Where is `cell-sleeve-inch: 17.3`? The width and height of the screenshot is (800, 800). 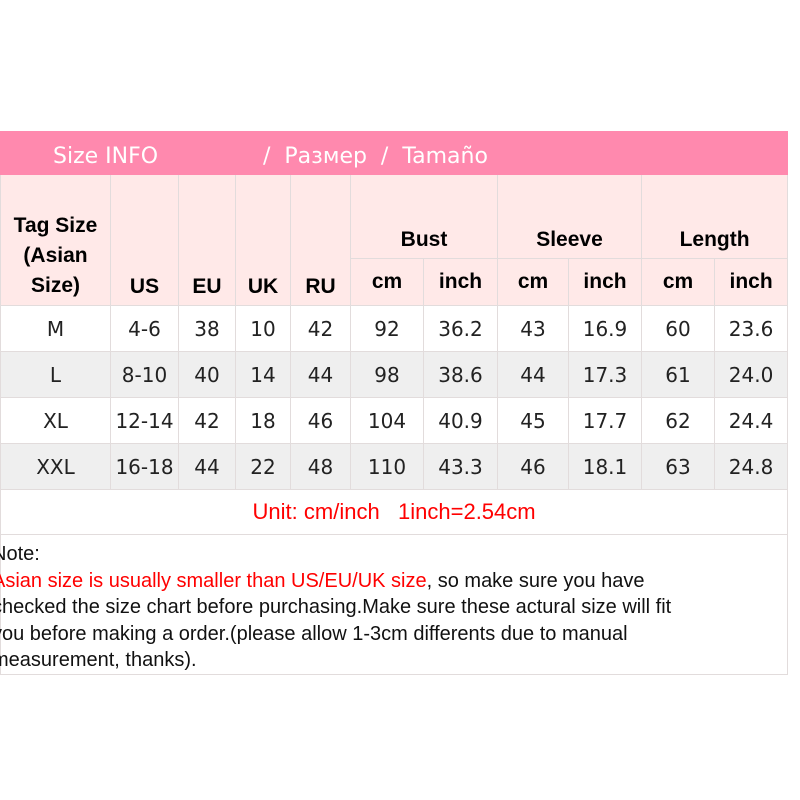
cell-sleeve-inch: 17.3 is located at coordinates (605, 374).